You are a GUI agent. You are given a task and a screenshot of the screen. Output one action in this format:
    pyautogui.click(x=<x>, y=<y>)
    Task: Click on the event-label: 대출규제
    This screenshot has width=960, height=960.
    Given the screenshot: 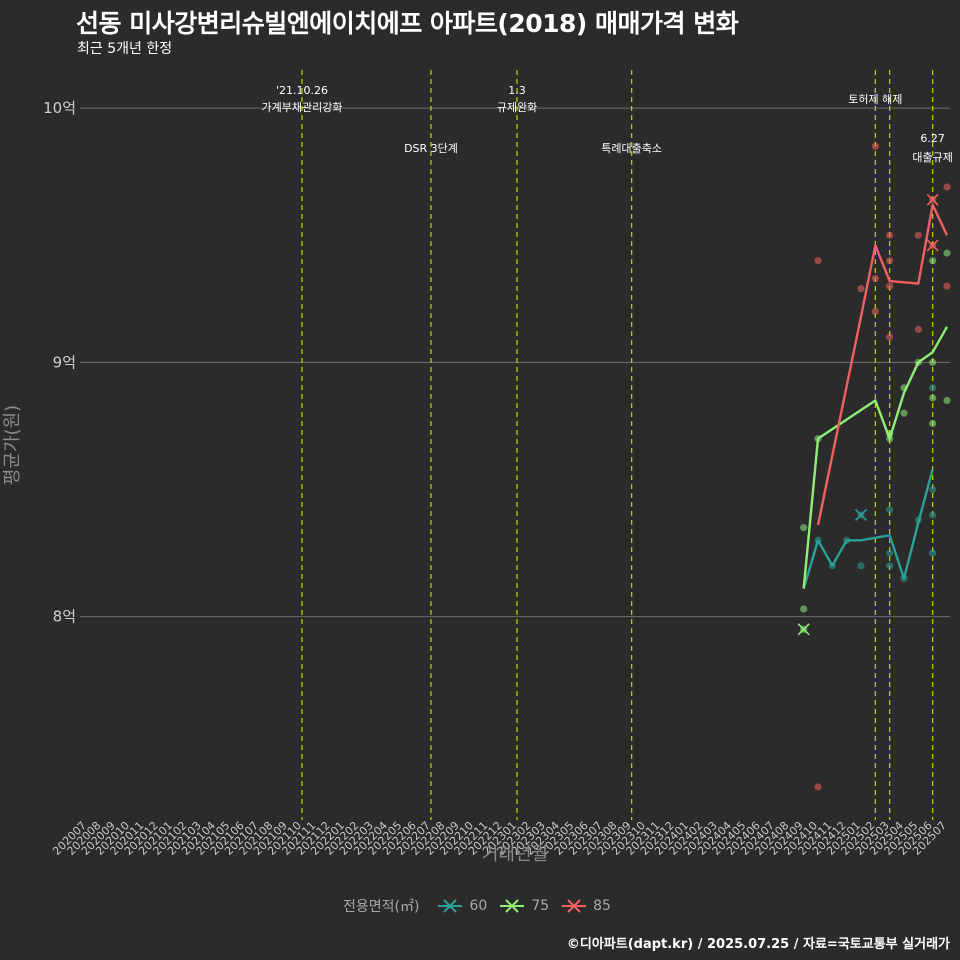 What is the action you would take?
    pyautogui.click(x=932, y=157)
    